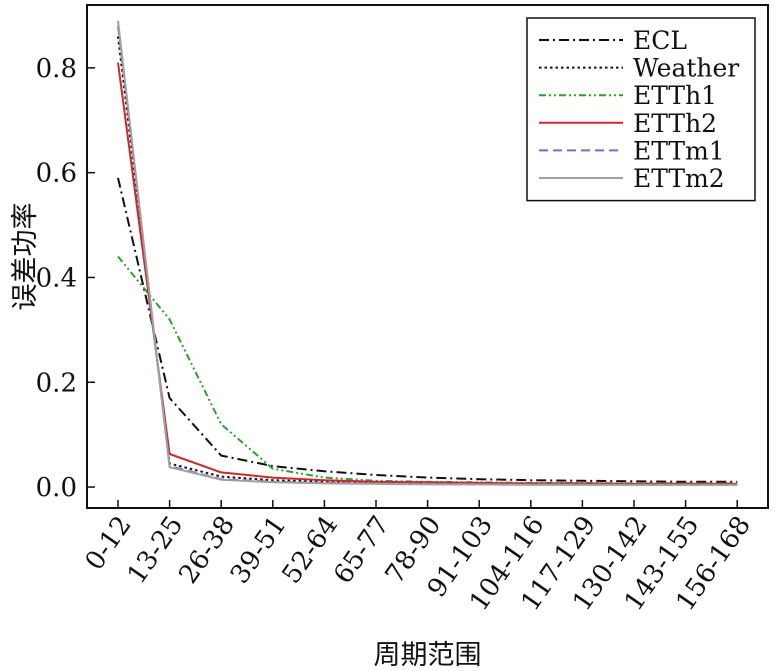 Image resolution: width=775 pixels, height=671 pixels. What do you see at coordinates (56, 383) in the screenshot?
I see `y-tick-label: 0.2` at bounding box center [56, 383].